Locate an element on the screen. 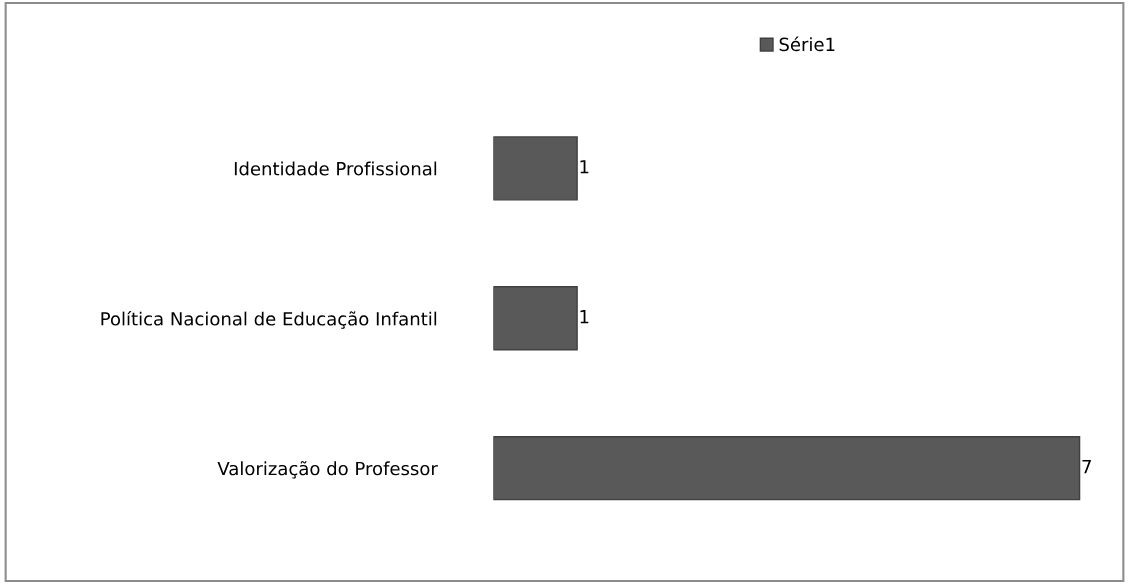  data-label: 7 is located at coordinates (1086, 466).